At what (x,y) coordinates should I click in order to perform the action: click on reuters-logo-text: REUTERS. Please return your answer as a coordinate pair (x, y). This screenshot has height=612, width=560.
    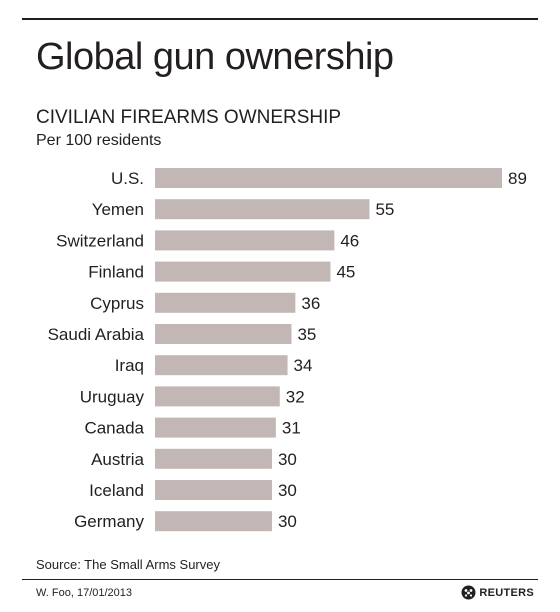
    Looking at the image, I should click on (506, 592).